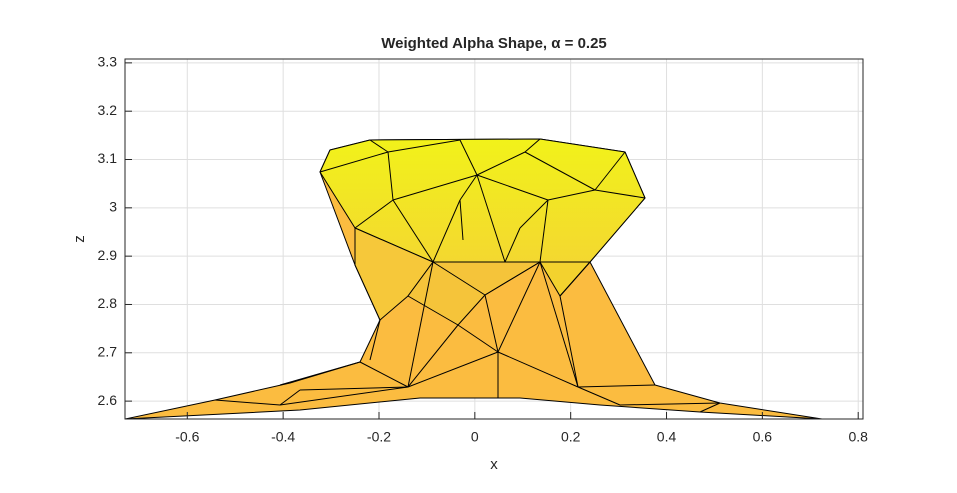 The height and width of the screenshot is (493, 957). What do you see at coordinates (763, 437) in the screenshot?
I see `x-tick-label: 0.6` at bounding box center [763, 437].